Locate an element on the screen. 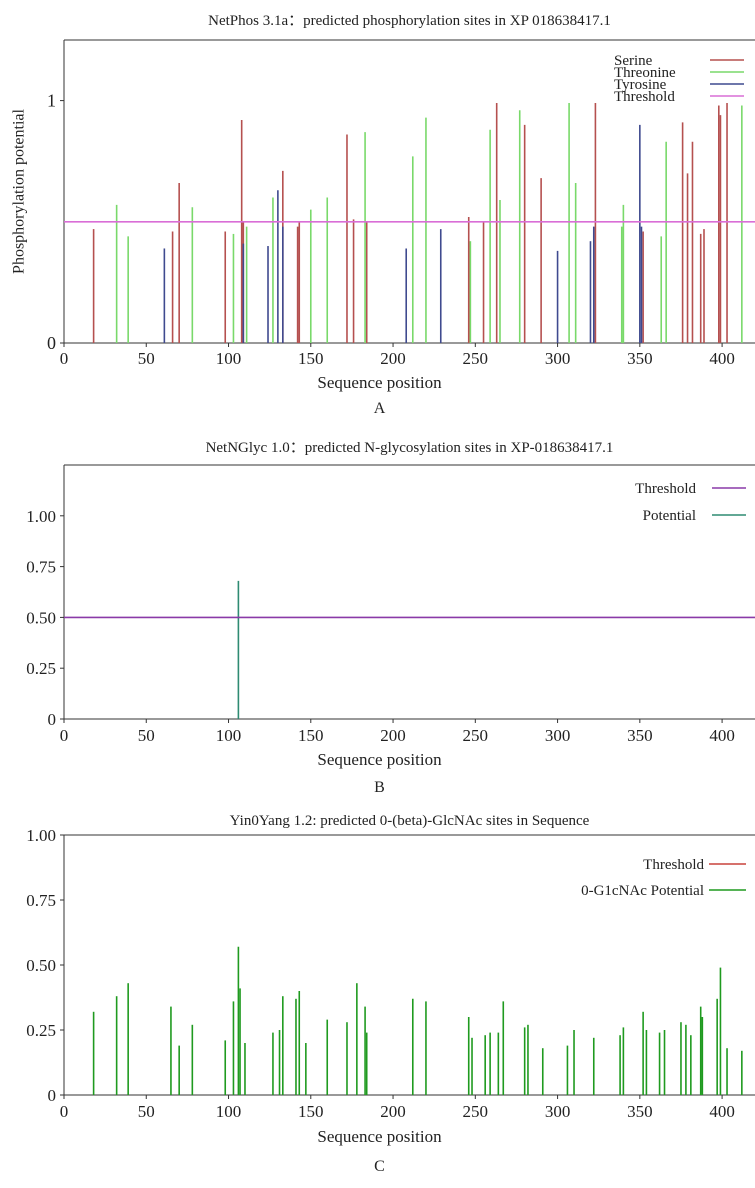 The image size is (755, 1188). x-tick-label-b: 250 is located at coordinates (476, 735).